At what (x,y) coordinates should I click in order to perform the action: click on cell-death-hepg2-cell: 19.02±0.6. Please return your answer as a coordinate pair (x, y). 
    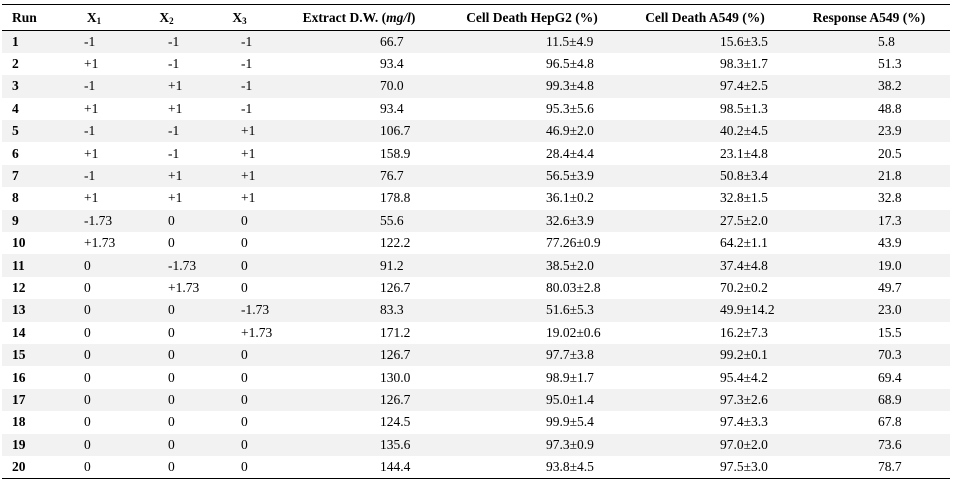
    Looking at the image, I should click on (573, 332).